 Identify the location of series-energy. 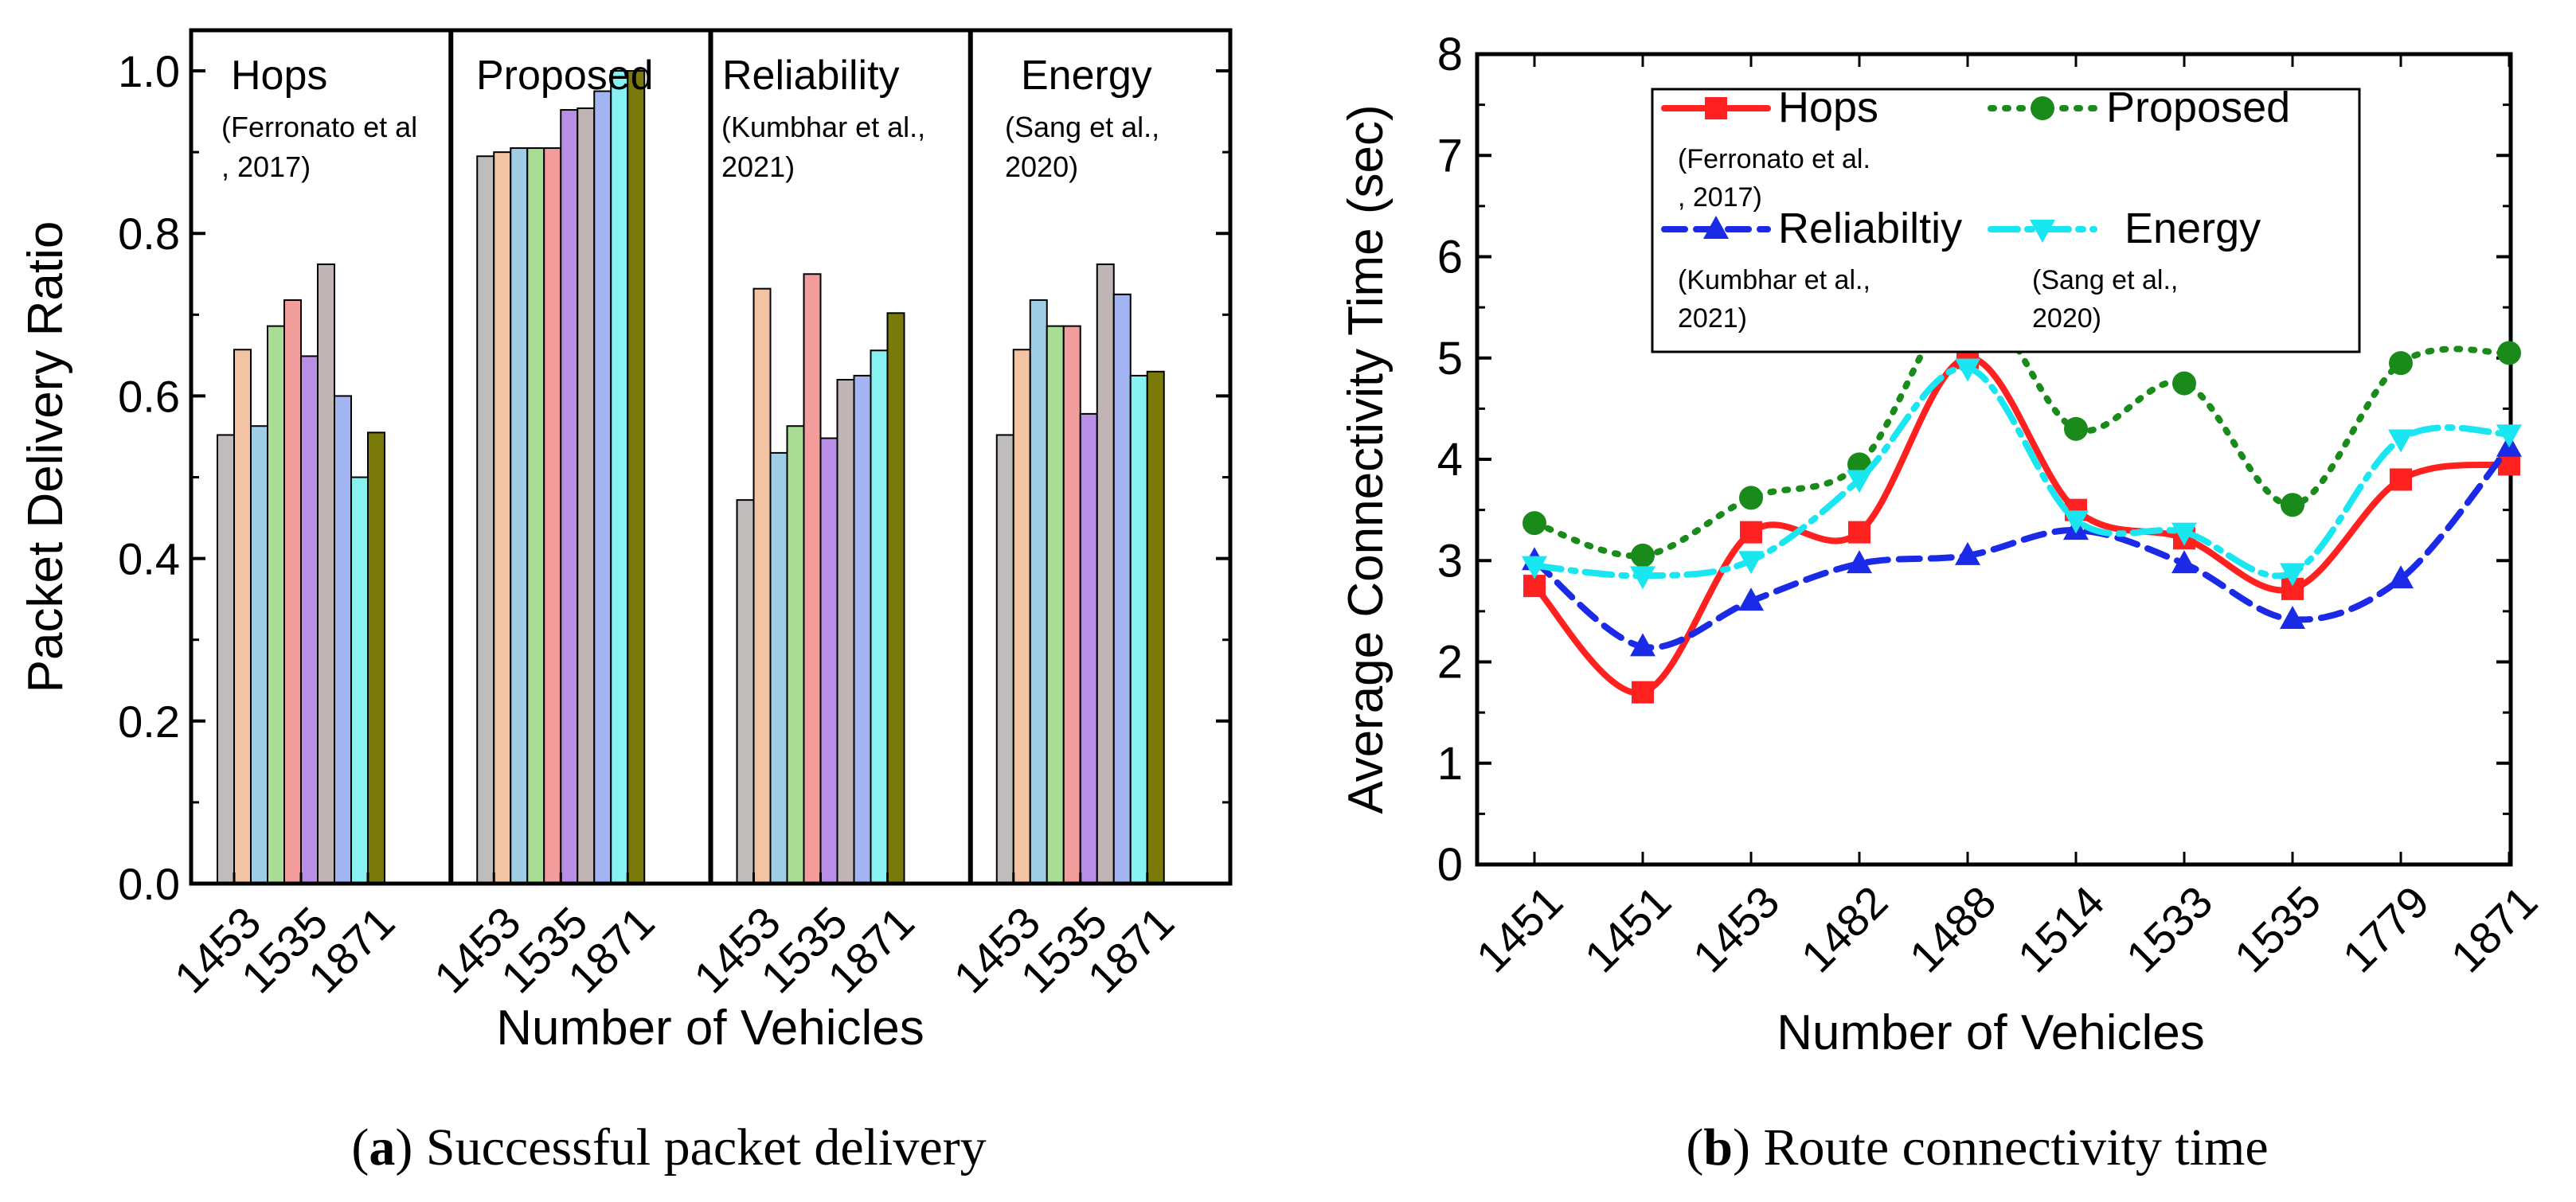
(2022, 474).